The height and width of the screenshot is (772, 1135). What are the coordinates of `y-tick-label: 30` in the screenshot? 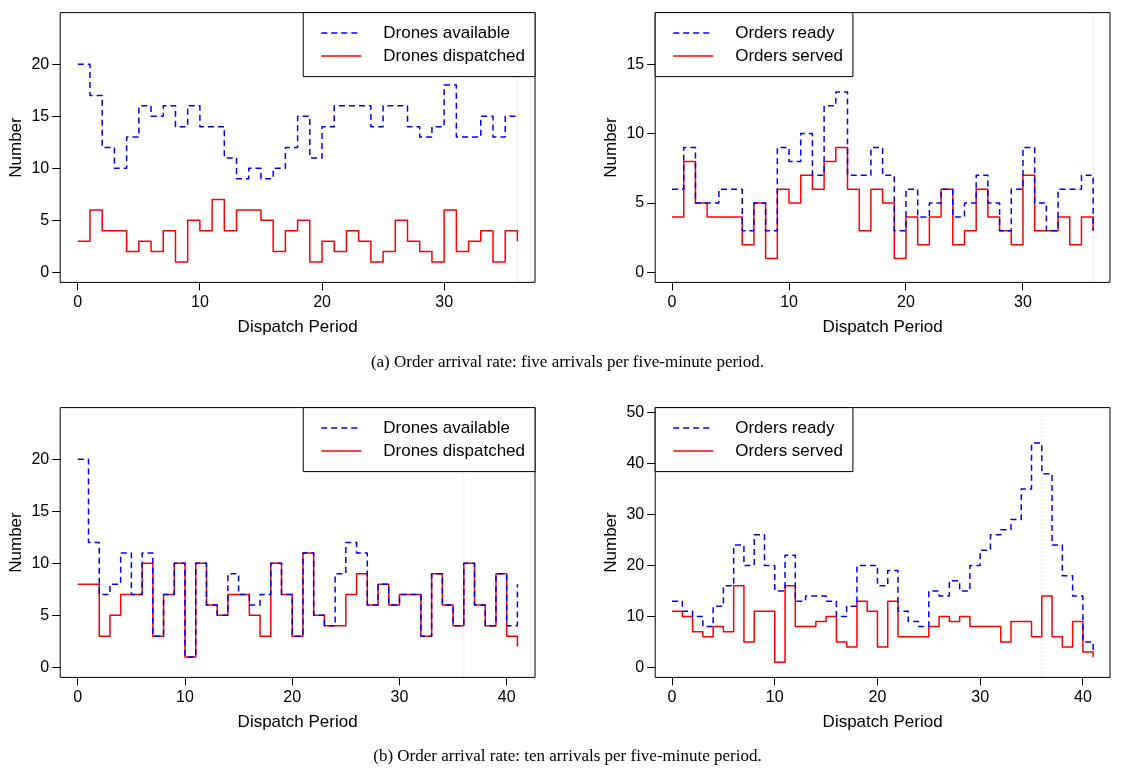 It's located at (635, 513).